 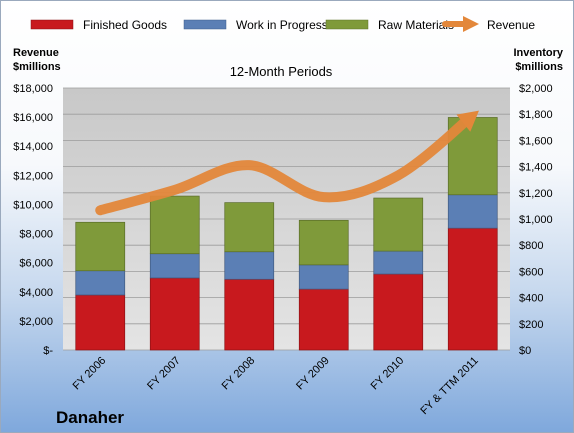 I want to click on bar-finished-goods-fy-2007, so click(x=174, y=314).